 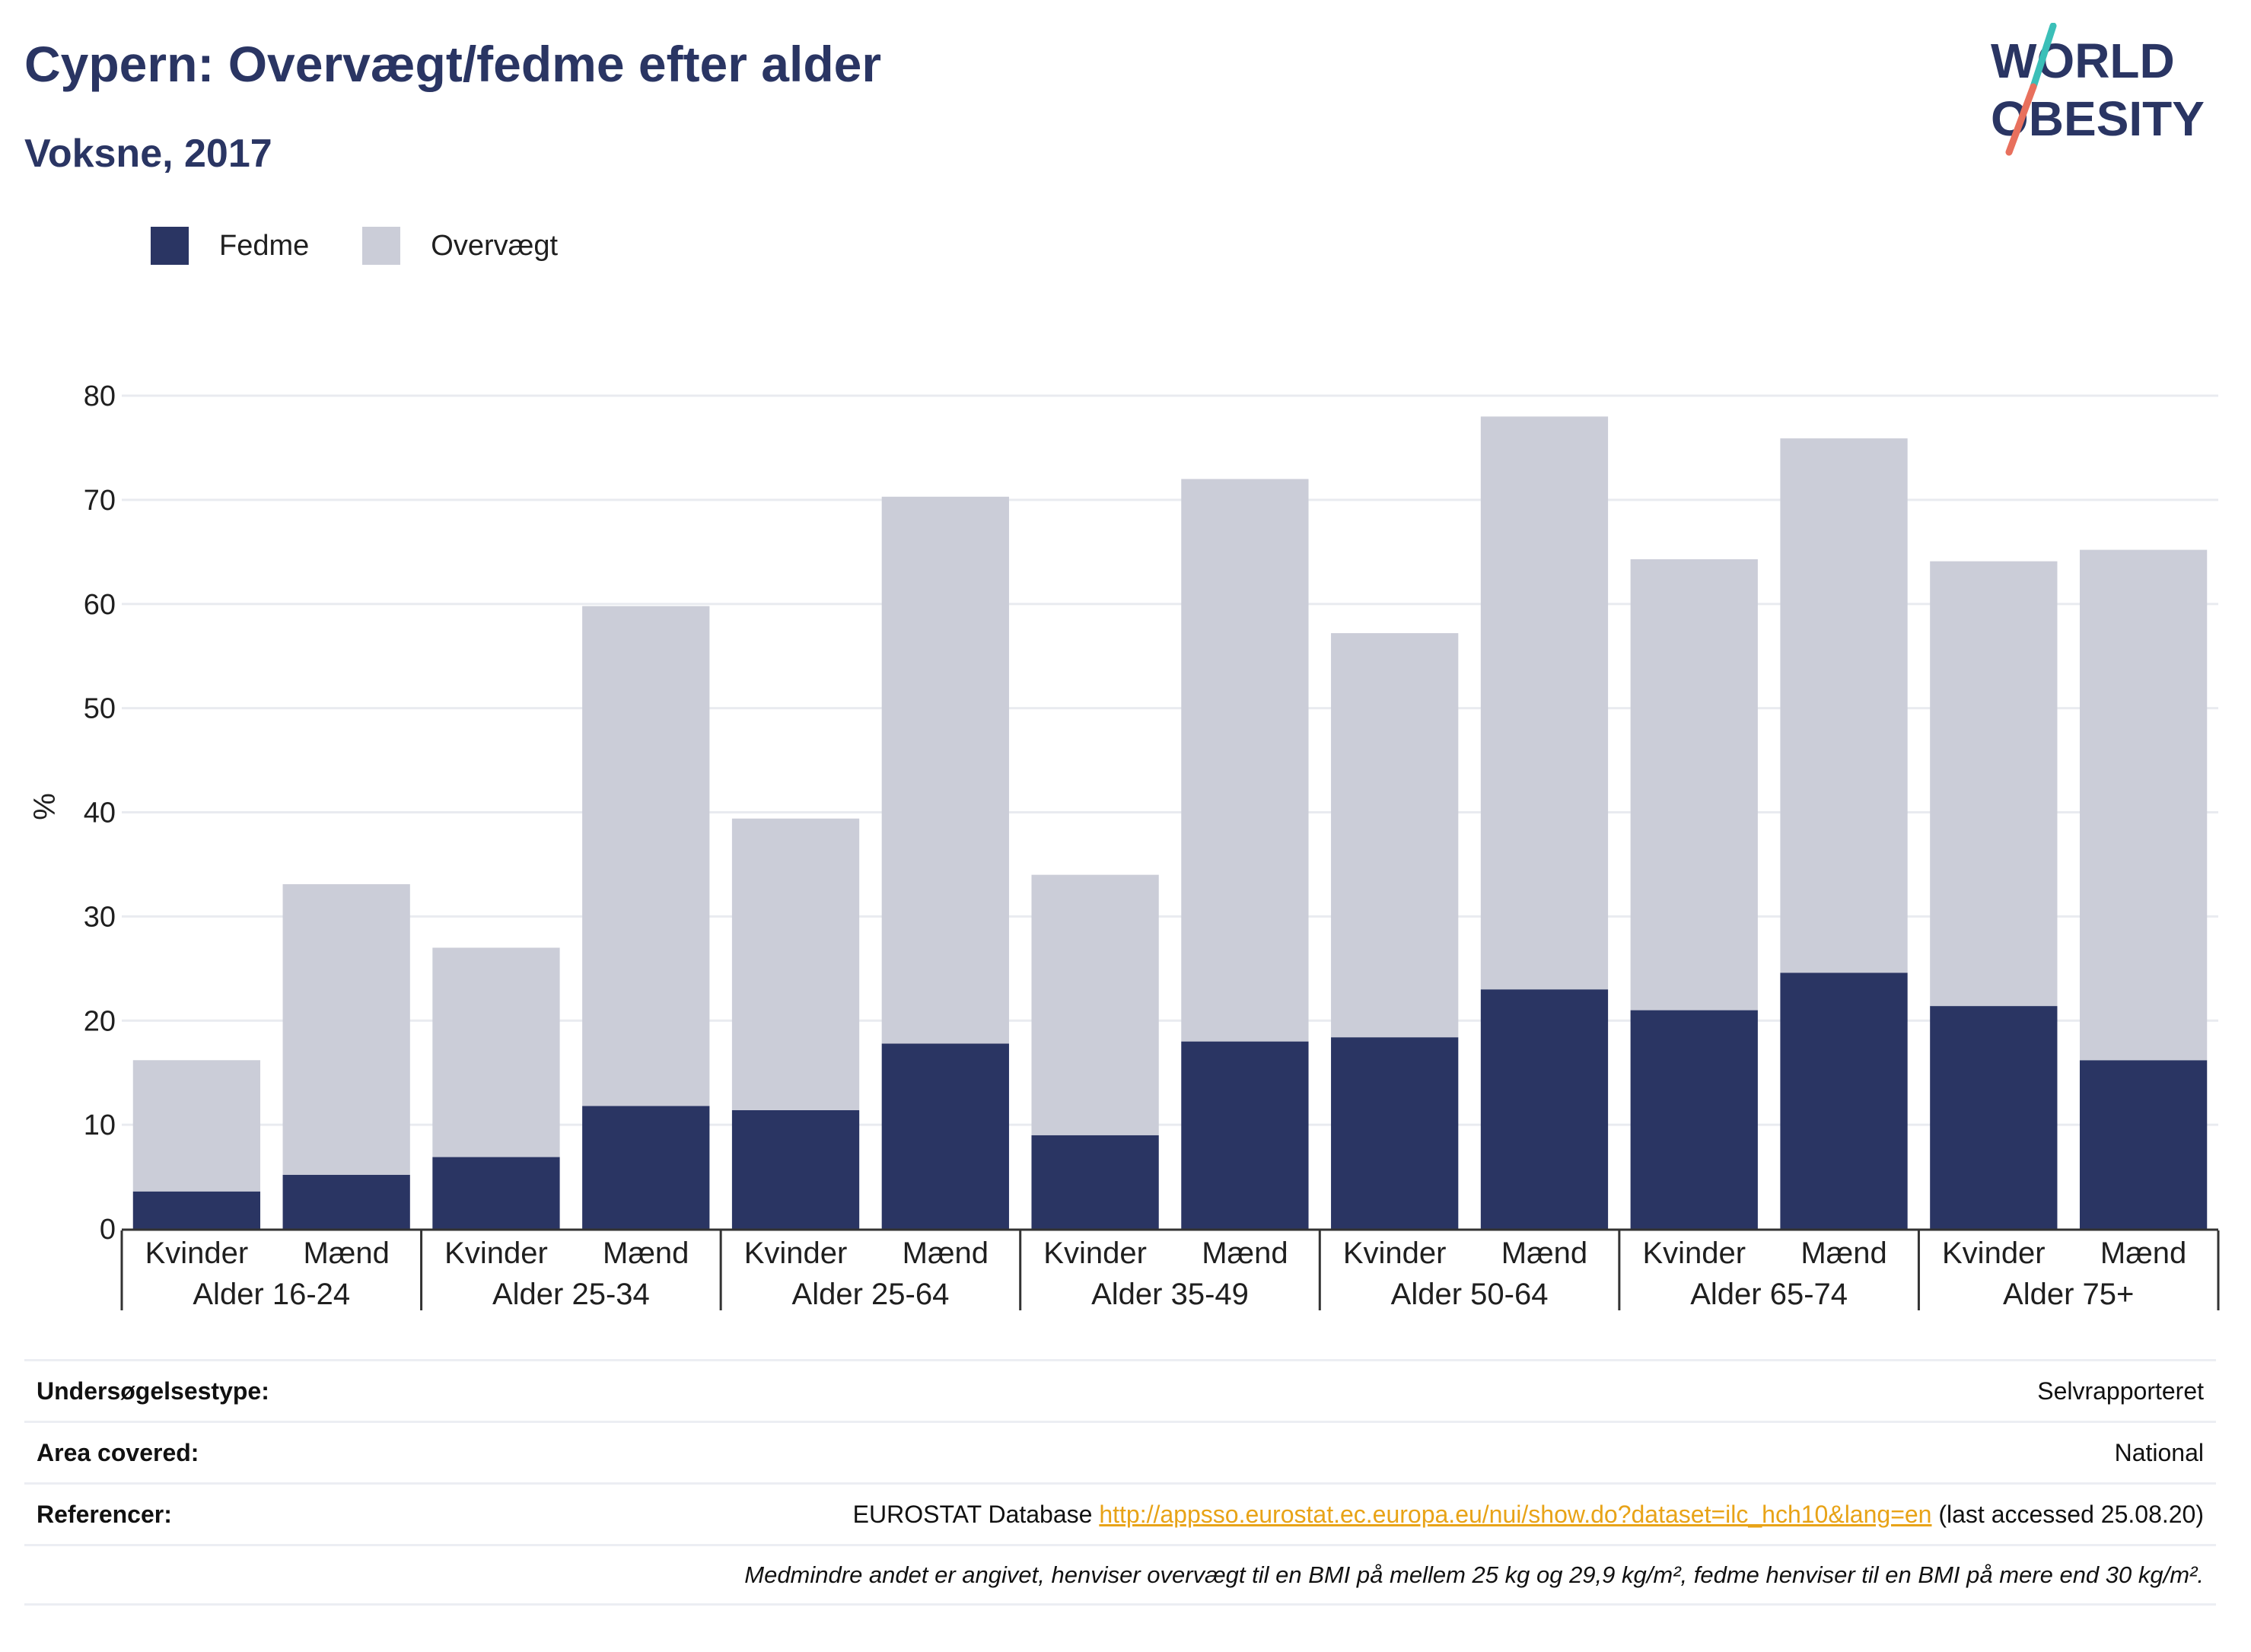 I want to click on chart-legend: Fedme Overvægt, so click(x=381, y=246).